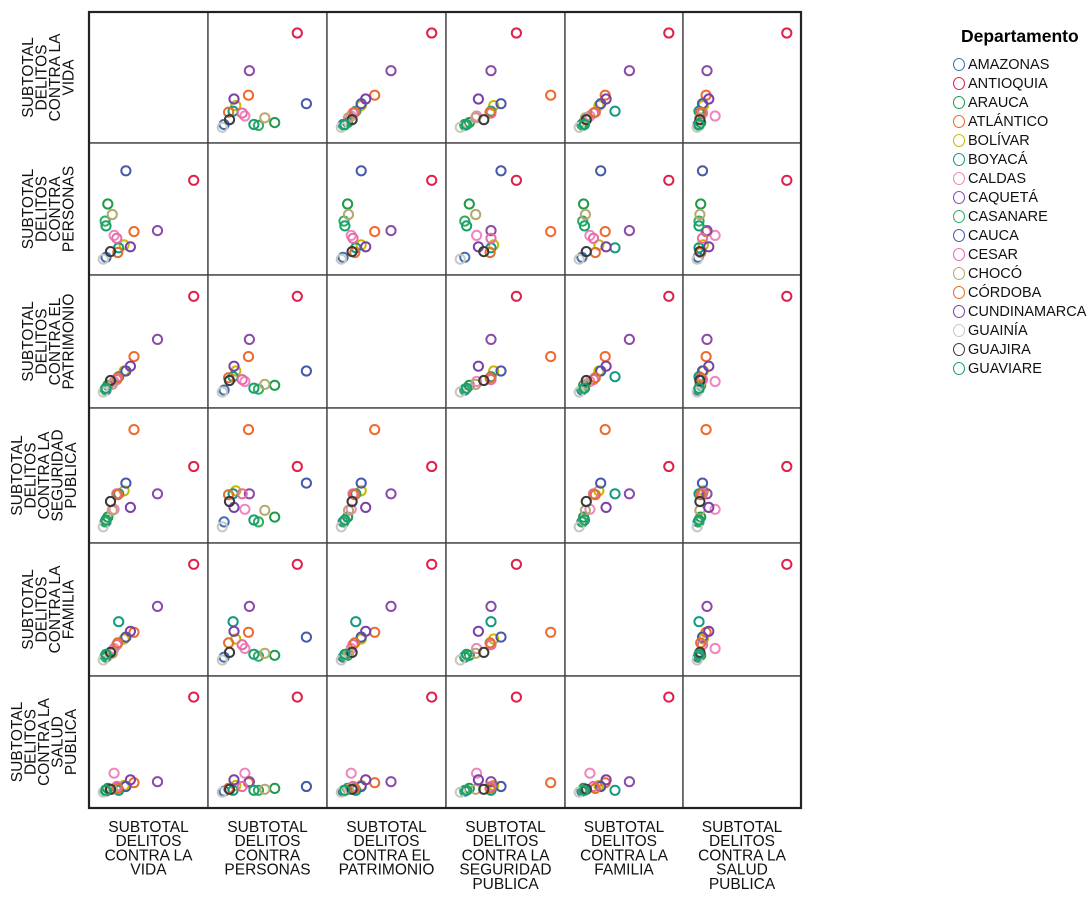 This screenshot has height=917, width=1088. I want to click on point-atlántico-r2-c1, so click(248, 357).